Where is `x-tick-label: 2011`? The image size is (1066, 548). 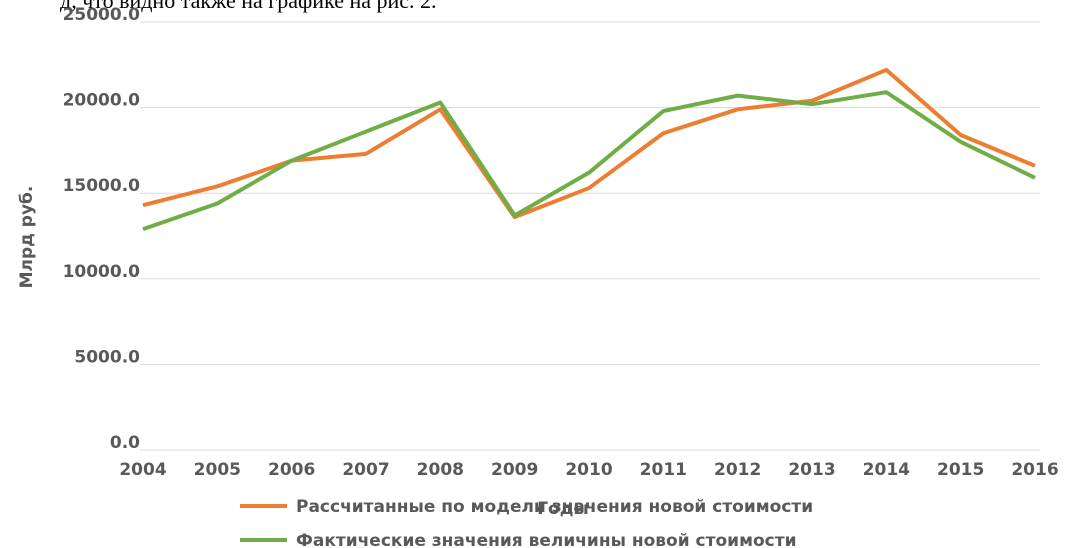 x-tick-label: 2011 is located at coordinates (663, 470).